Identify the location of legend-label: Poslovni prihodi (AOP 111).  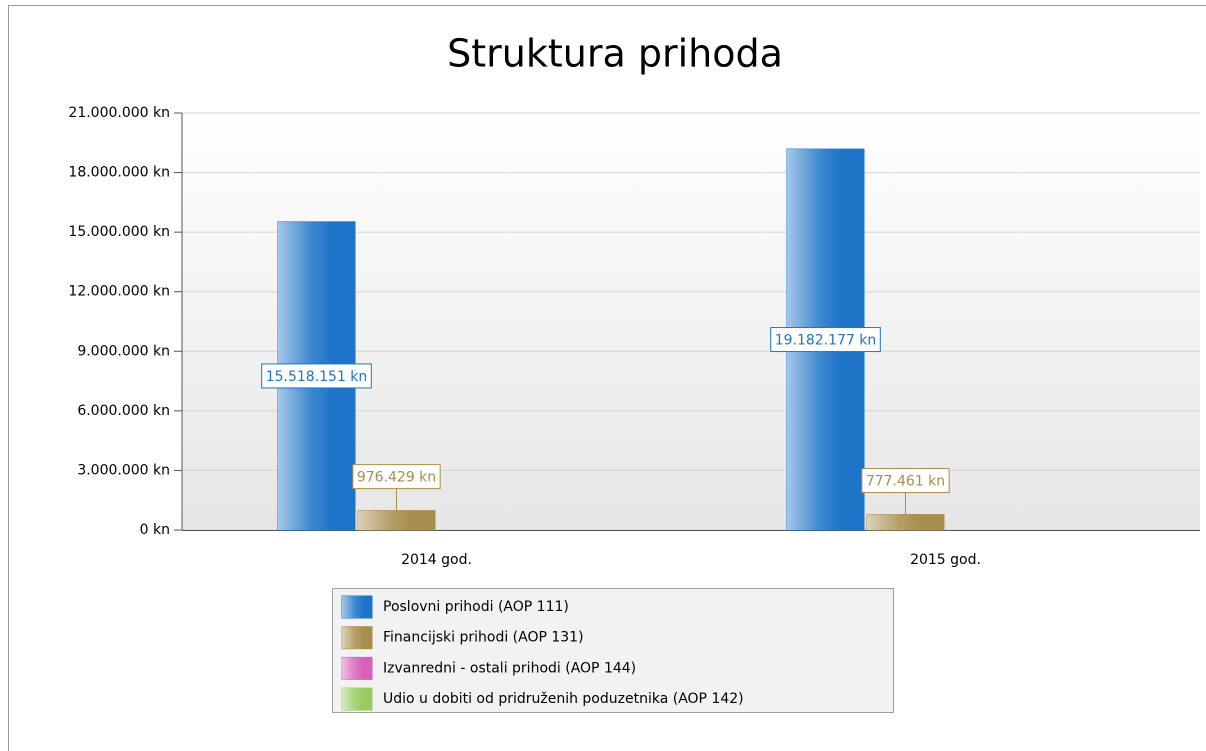
(476, 607).